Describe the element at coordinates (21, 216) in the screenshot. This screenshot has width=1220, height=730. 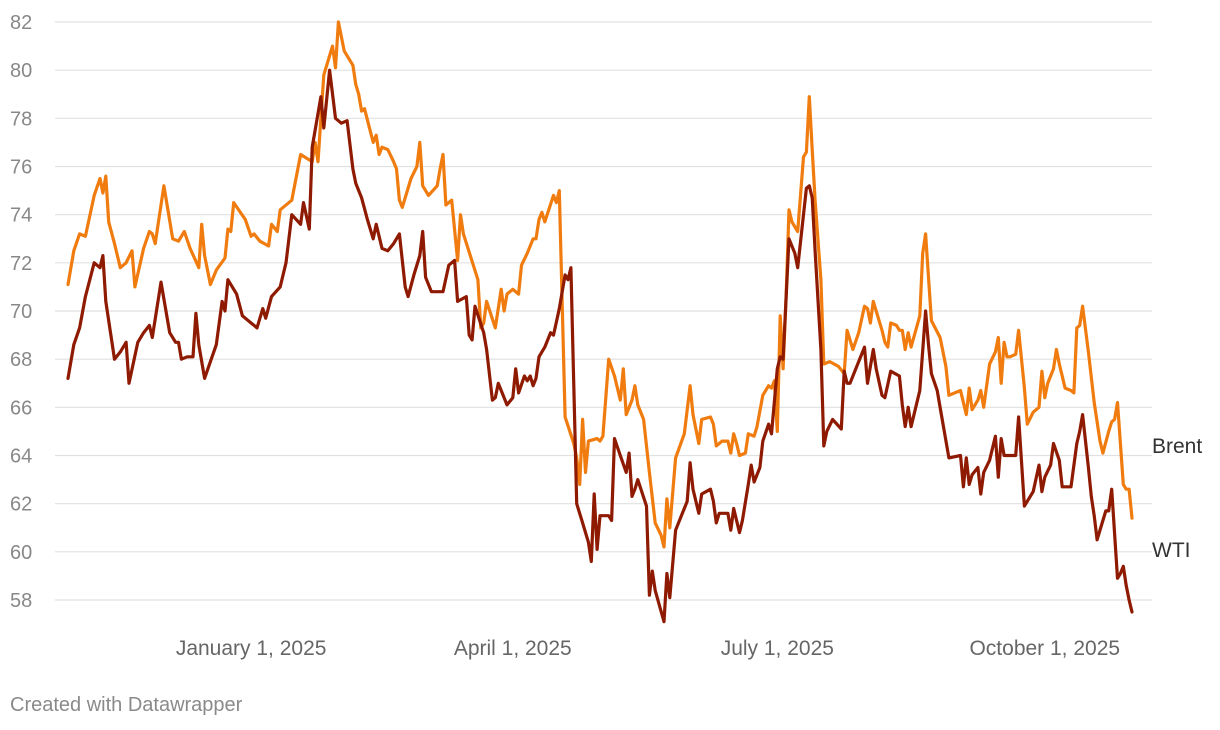
I see `y-tick-label-74: 74` at that location.